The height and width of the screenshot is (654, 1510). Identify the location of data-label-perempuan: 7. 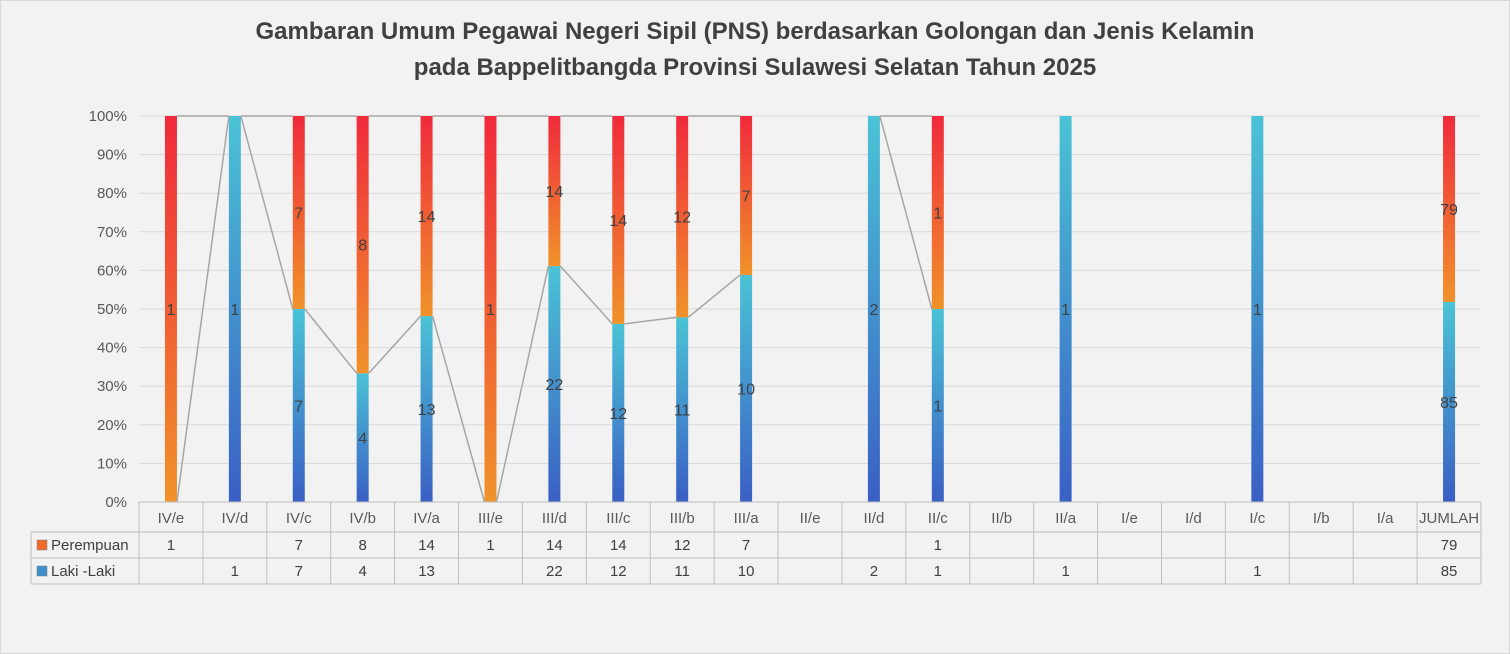
(746, 196).